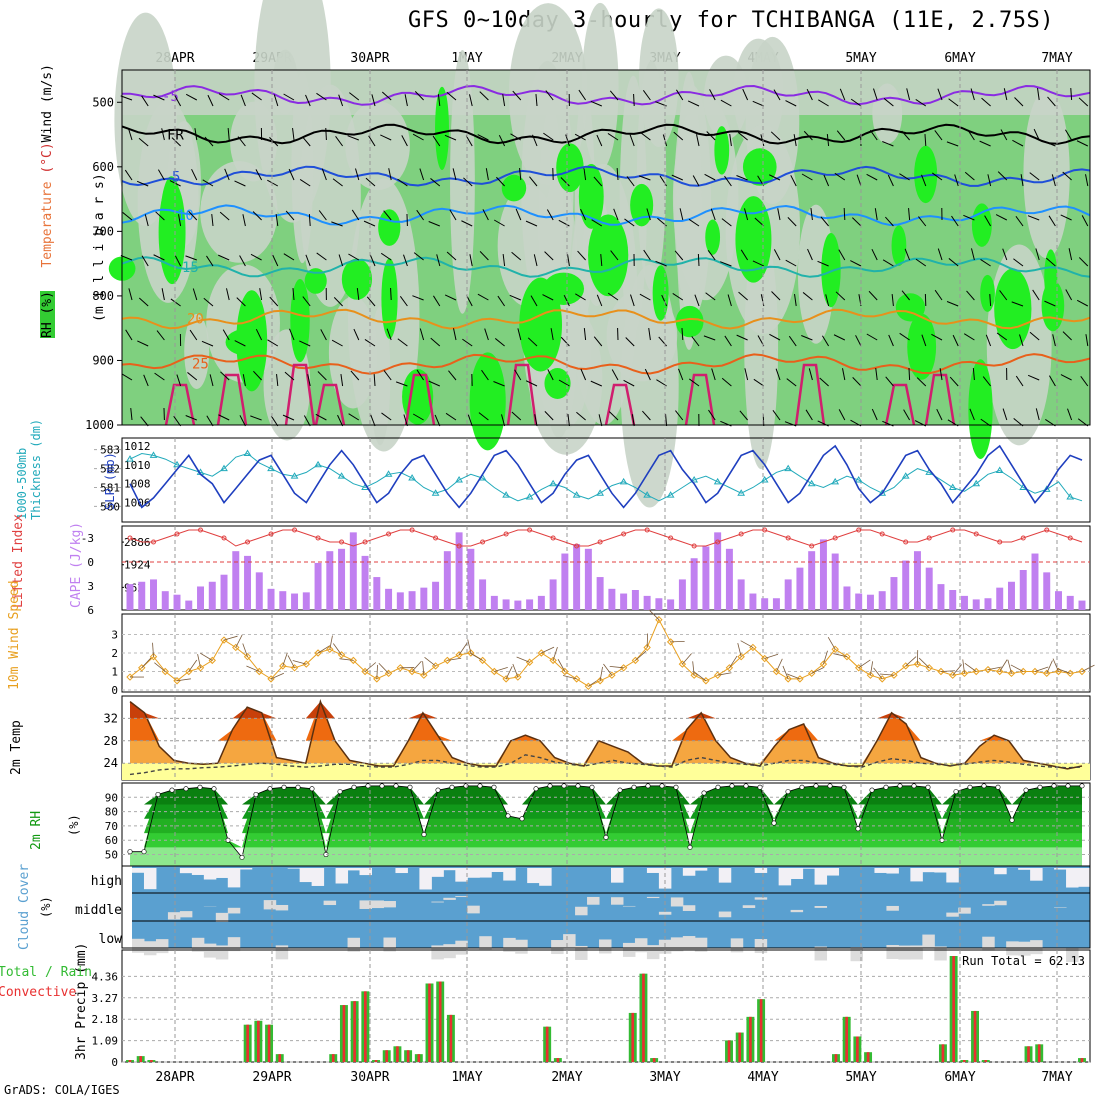 This screenshot has width=1100, height=1100. Describe the element at coordinates (653, 870) in the screenshot. I see `cloud-high-gap` at that location.